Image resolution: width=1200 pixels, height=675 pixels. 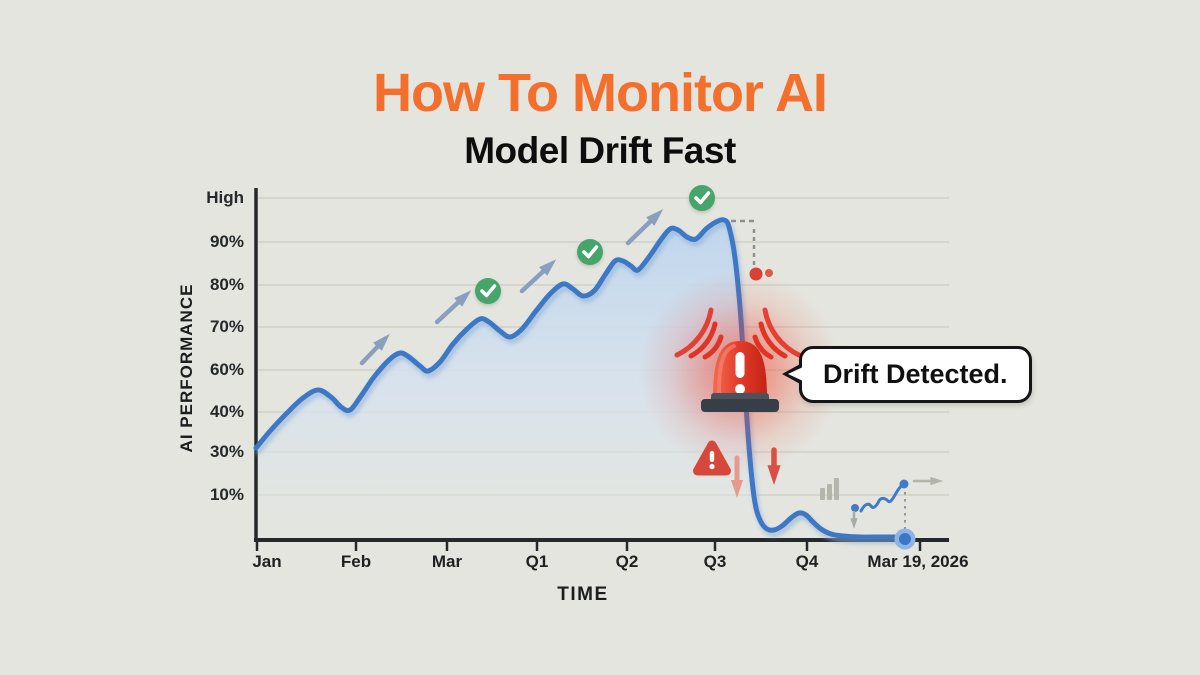 What do you see at coordinates (829, 489) in the screenshot?
I see `mini-bar-chart-icon` at bounding box center [829, 489].